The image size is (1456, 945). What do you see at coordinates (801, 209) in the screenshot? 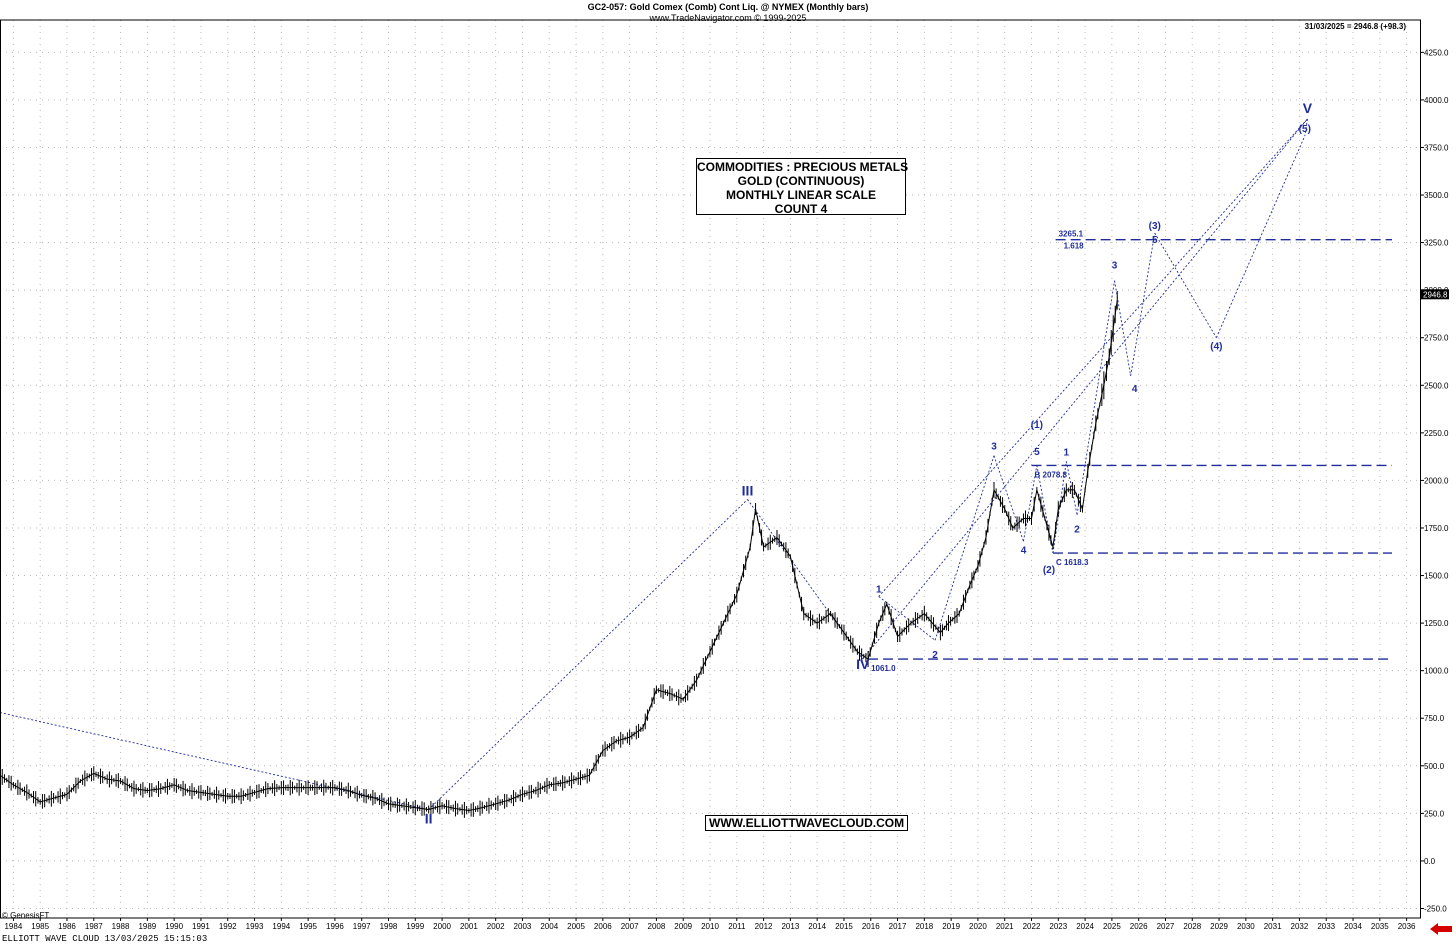
I see `info-line-4: COUNT 4` at bounding box center [801, 209].